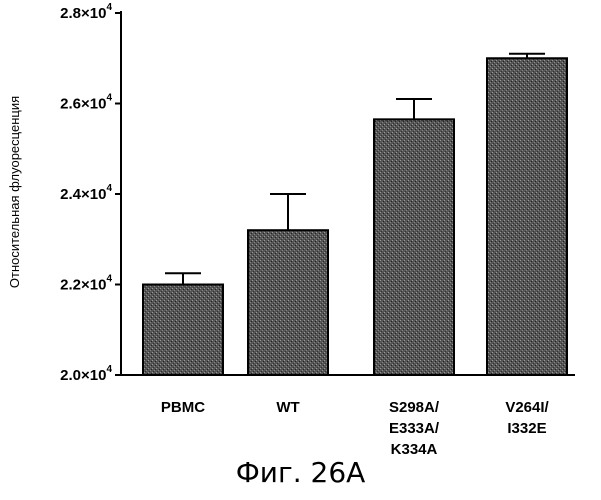 This screenshot has height=500, width=601. I want to click on y-tick-label: 2.2×10⁴, so click(86, 284).